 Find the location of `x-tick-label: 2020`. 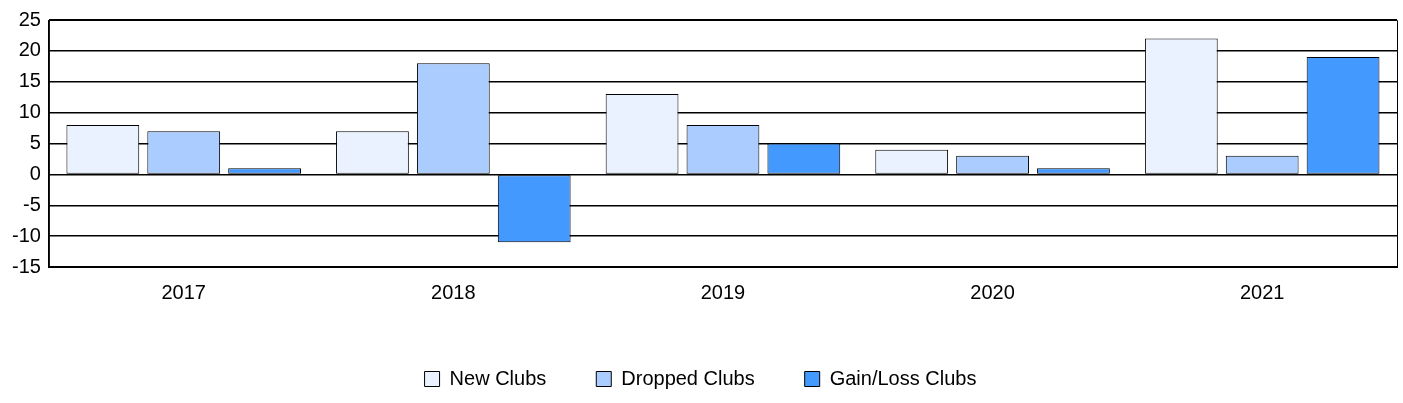

x-tick-label: 2020 is located at coordinates (992, 291).